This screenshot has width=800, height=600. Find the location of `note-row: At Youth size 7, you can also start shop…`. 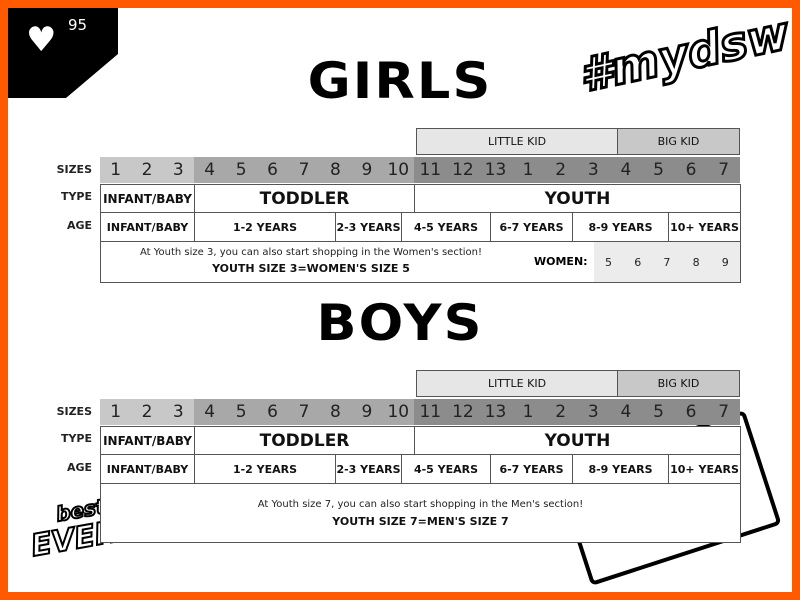

note-row: At Youth size 7, you can also start shop… is located at coordinates (420, 513).